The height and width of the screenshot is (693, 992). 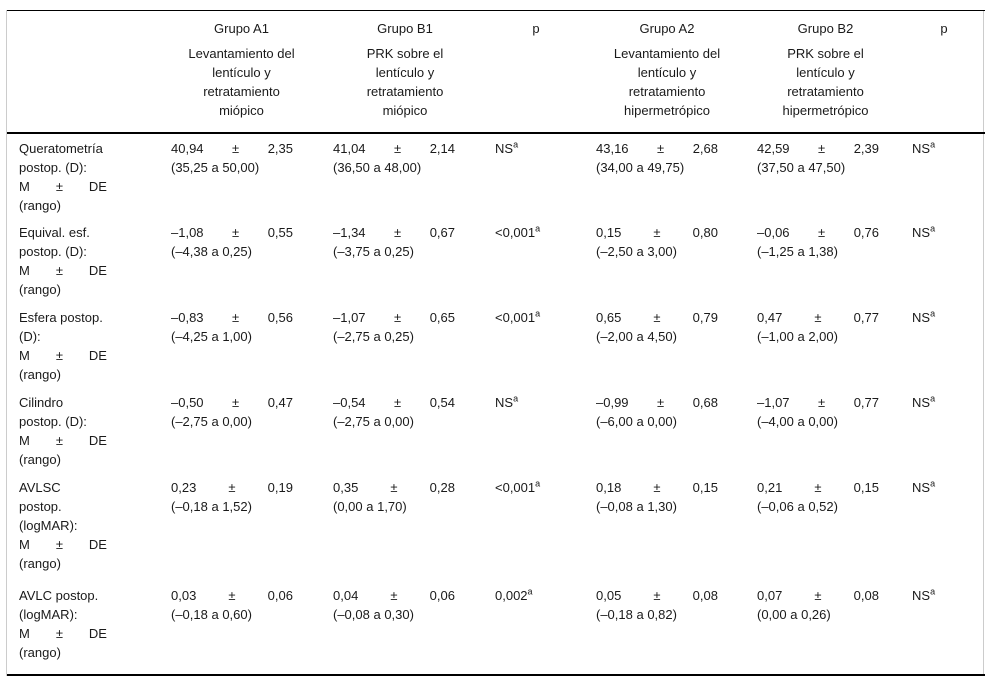 I want to click on range-value: (–4,38 a 0,25), so click(x=211, y=251).